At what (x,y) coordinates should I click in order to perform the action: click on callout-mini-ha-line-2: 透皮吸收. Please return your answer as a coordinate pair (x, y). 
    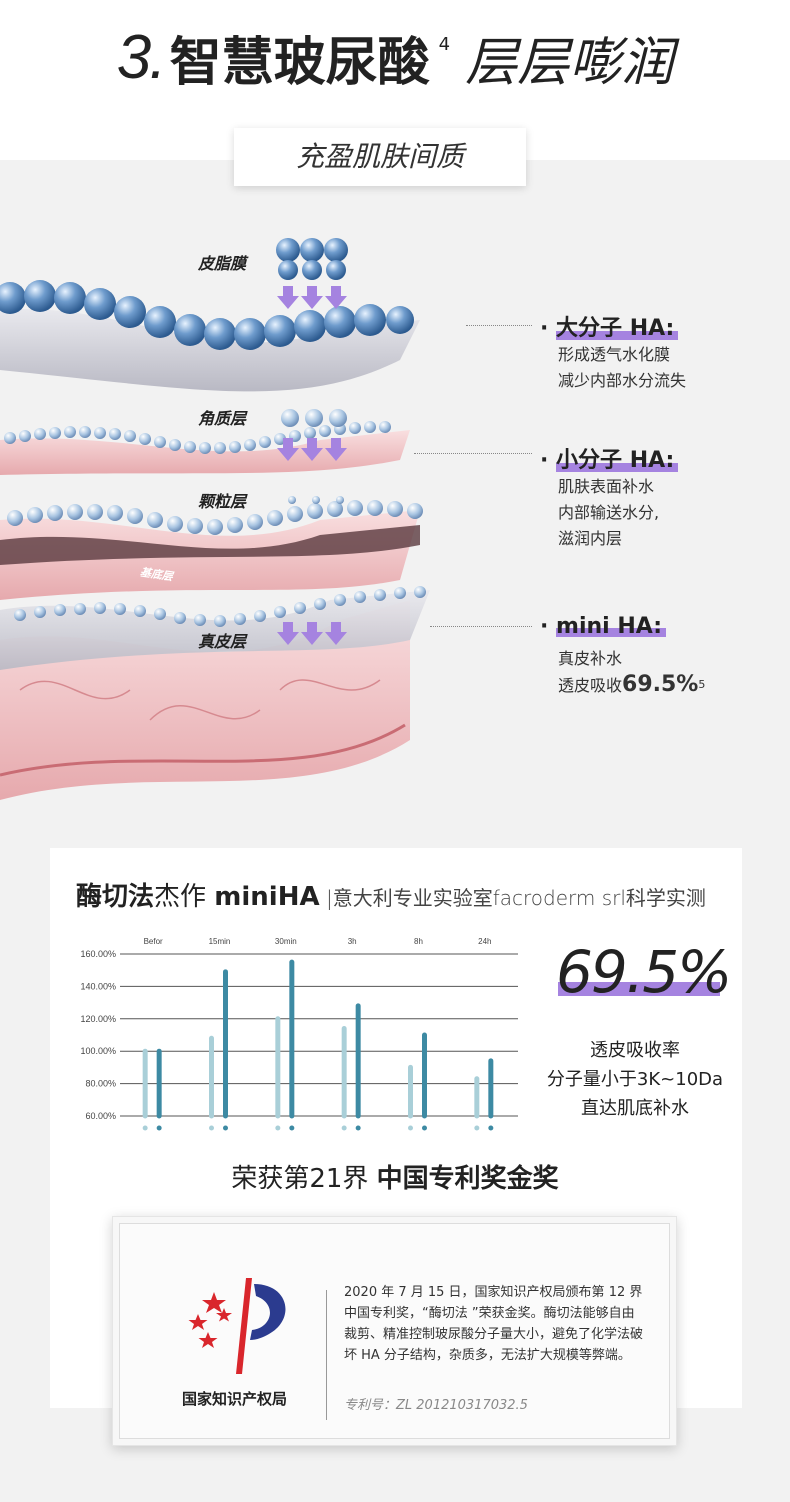
    Looking at the image, I should click on (590, 685).